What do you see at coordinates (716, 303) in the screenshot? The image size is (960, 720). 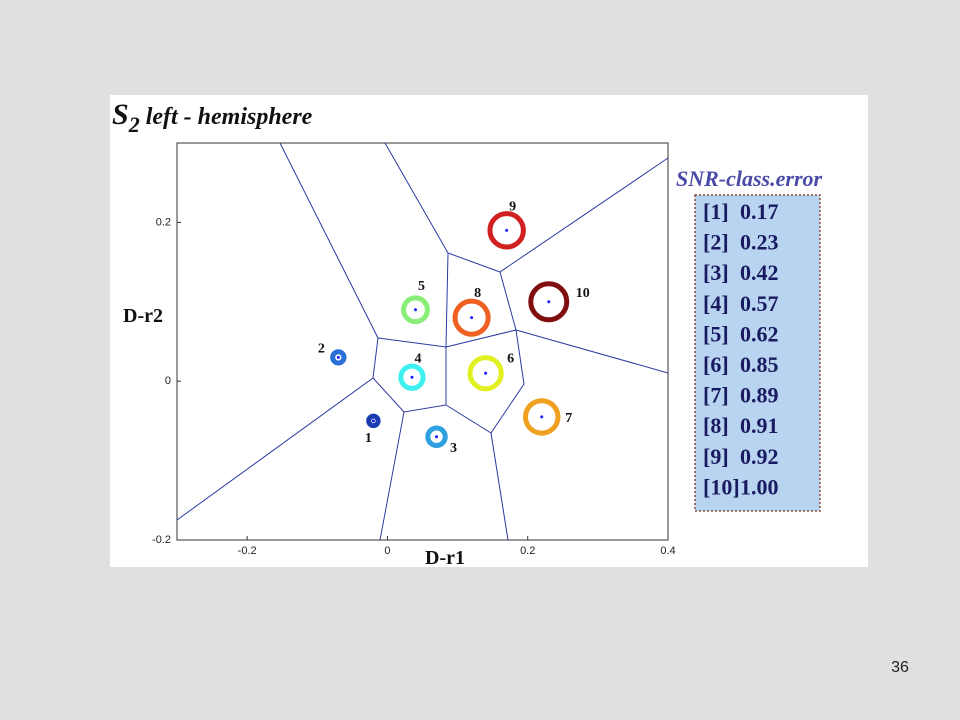 I see `legend-key: [4]` at bounding box center [716, 303].